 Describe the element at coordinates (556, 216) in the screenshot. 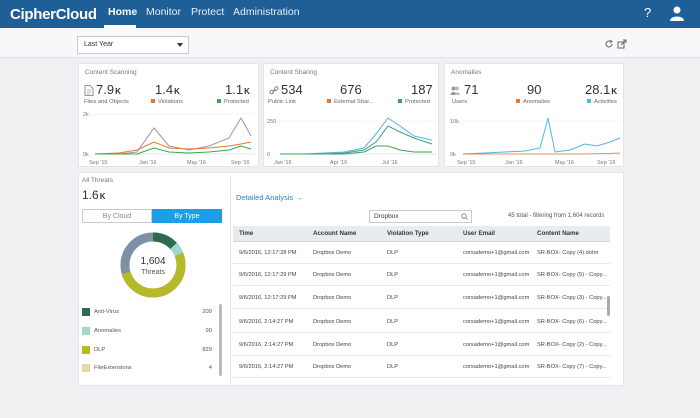

I see `records-count: 45 total - filtering from 1,604 records` at that location.